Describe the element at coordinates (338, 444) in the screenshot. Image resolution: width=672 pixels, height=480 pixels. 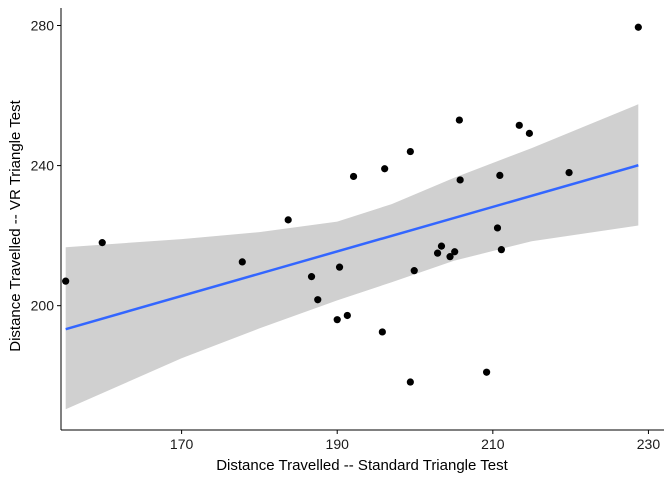
I see `x-tick-label: 190` at that location.